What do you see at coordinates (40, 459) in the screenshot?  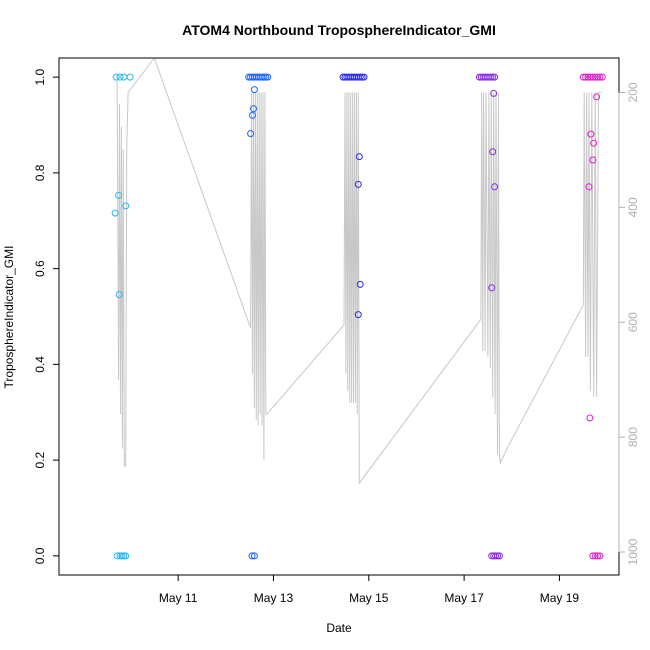 I see `y-tick-label: 0.2` at bounding box center [40, 459].